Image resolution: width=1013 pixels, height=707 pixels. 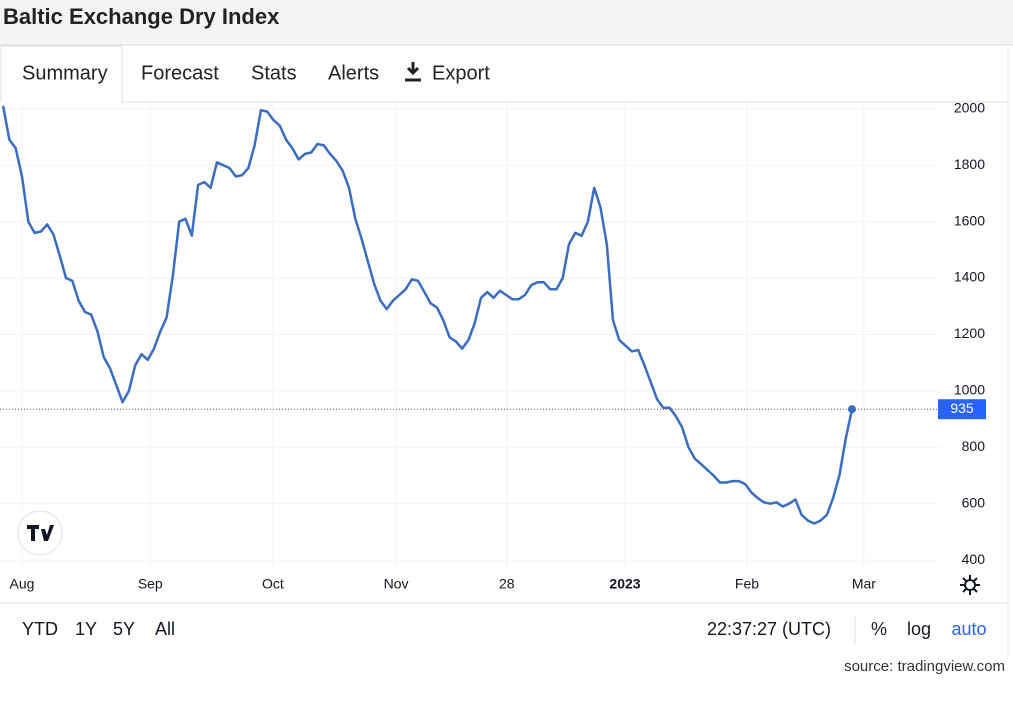 What do you see at coordinates (879, 629) in the screenshot?
I see `scale-option: %` at bounding box center [879, 629].